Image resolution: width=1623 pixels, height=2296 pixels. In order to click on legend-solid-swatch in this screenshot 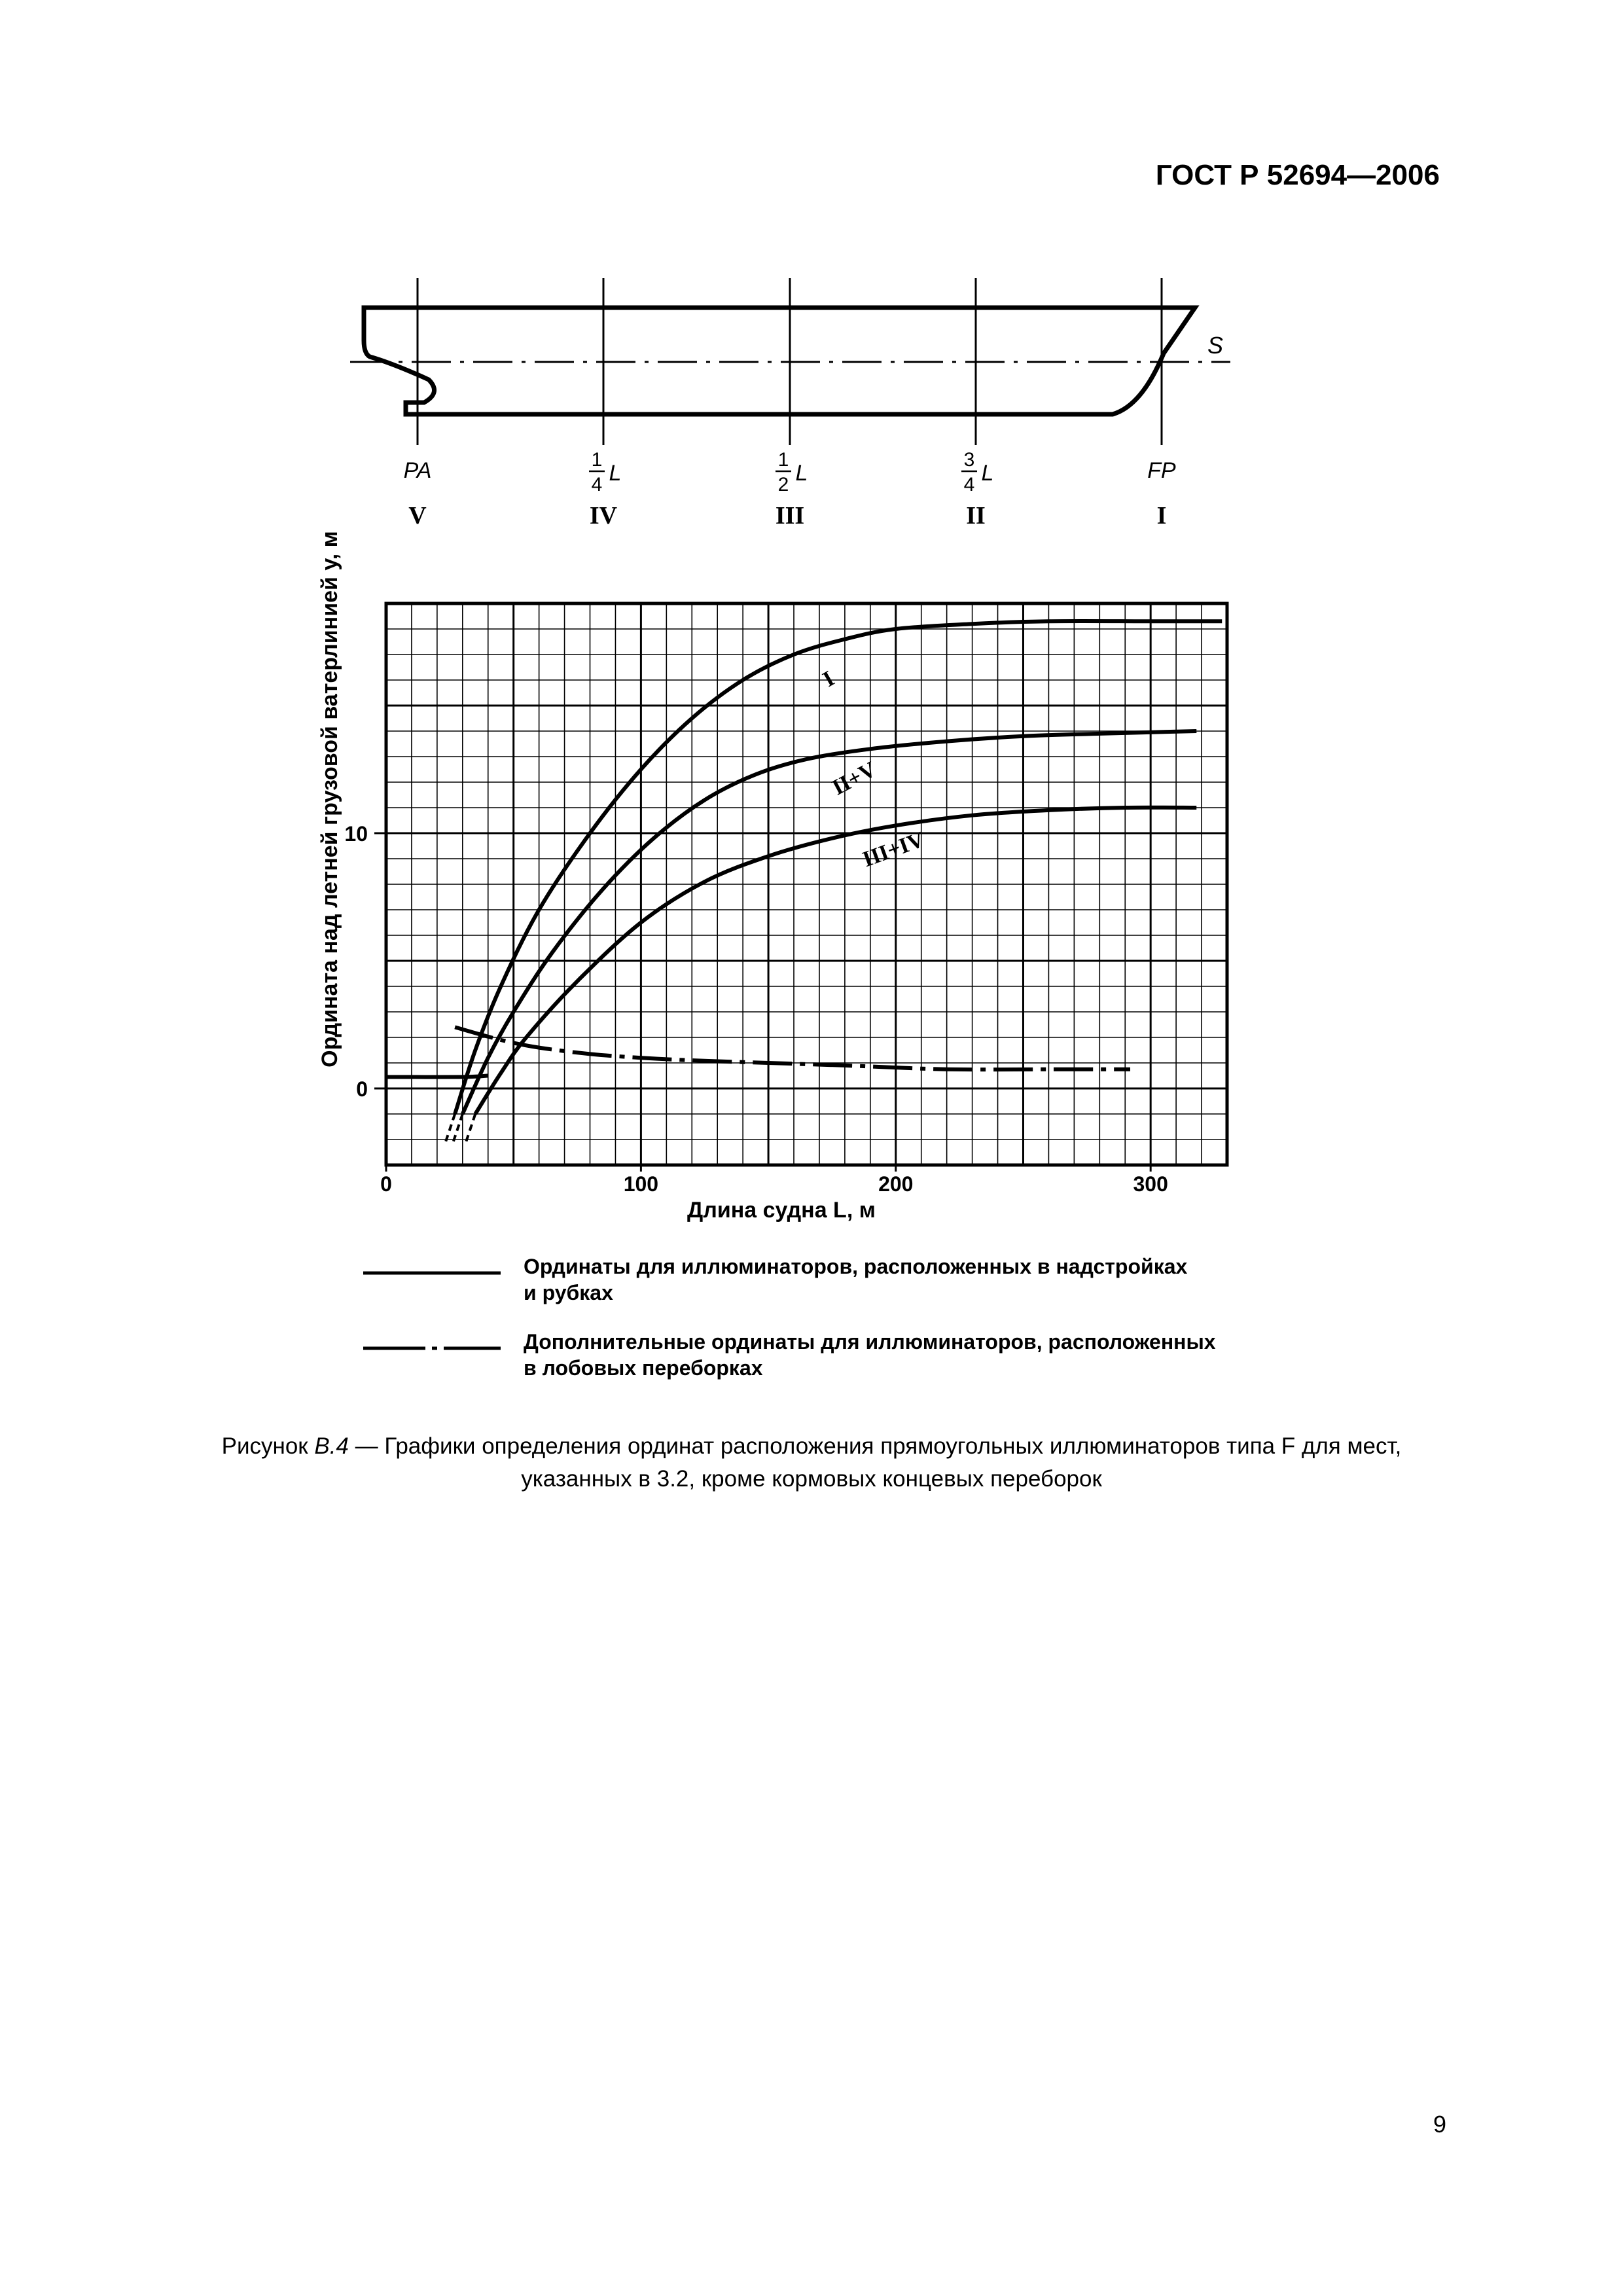, I will do `click(432, 1273)`.